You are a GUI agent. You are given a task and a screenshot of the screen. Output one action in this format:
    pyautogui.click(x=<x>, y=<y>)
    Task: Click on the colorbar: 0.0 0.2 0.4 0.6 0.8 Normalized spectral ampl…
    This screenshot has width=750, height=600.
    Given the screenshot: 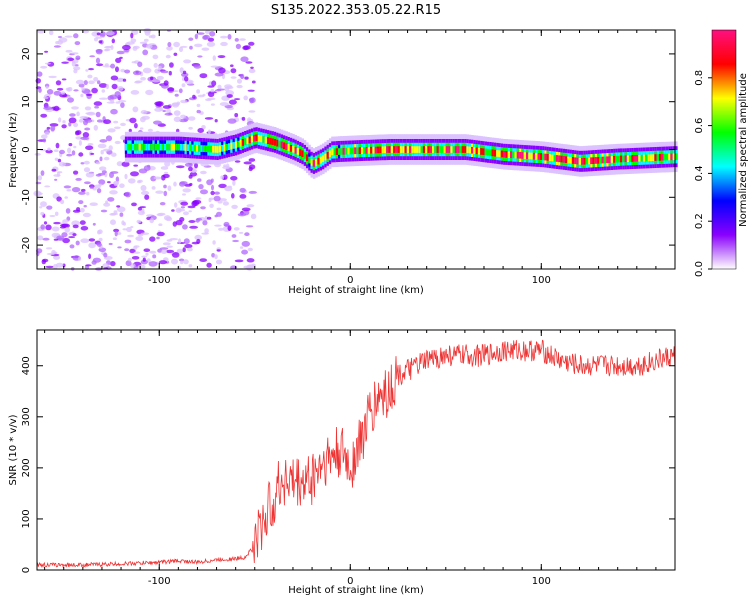 What is the action you would take?
    pyautogui.click(x=721, y=153)
    